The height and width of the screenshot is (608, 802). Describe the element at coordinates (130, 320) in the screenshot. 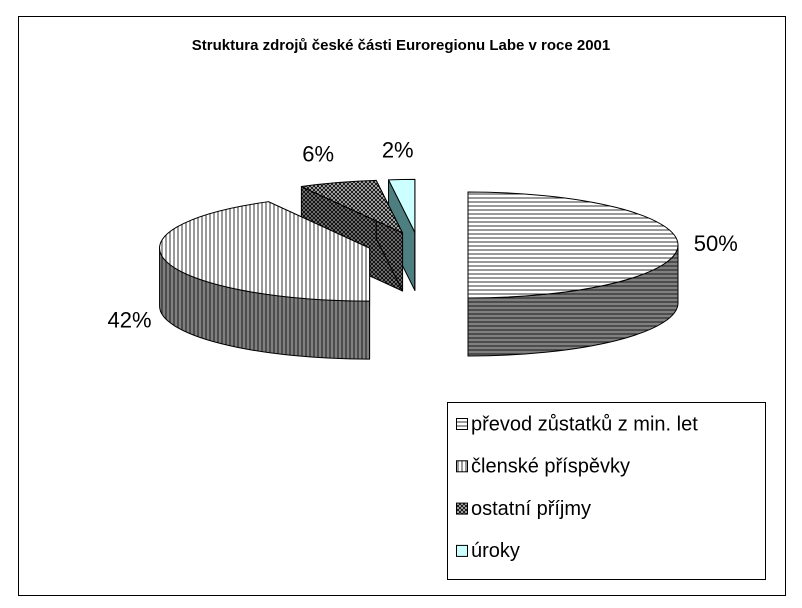

I see `data-label: 42%` at that location.